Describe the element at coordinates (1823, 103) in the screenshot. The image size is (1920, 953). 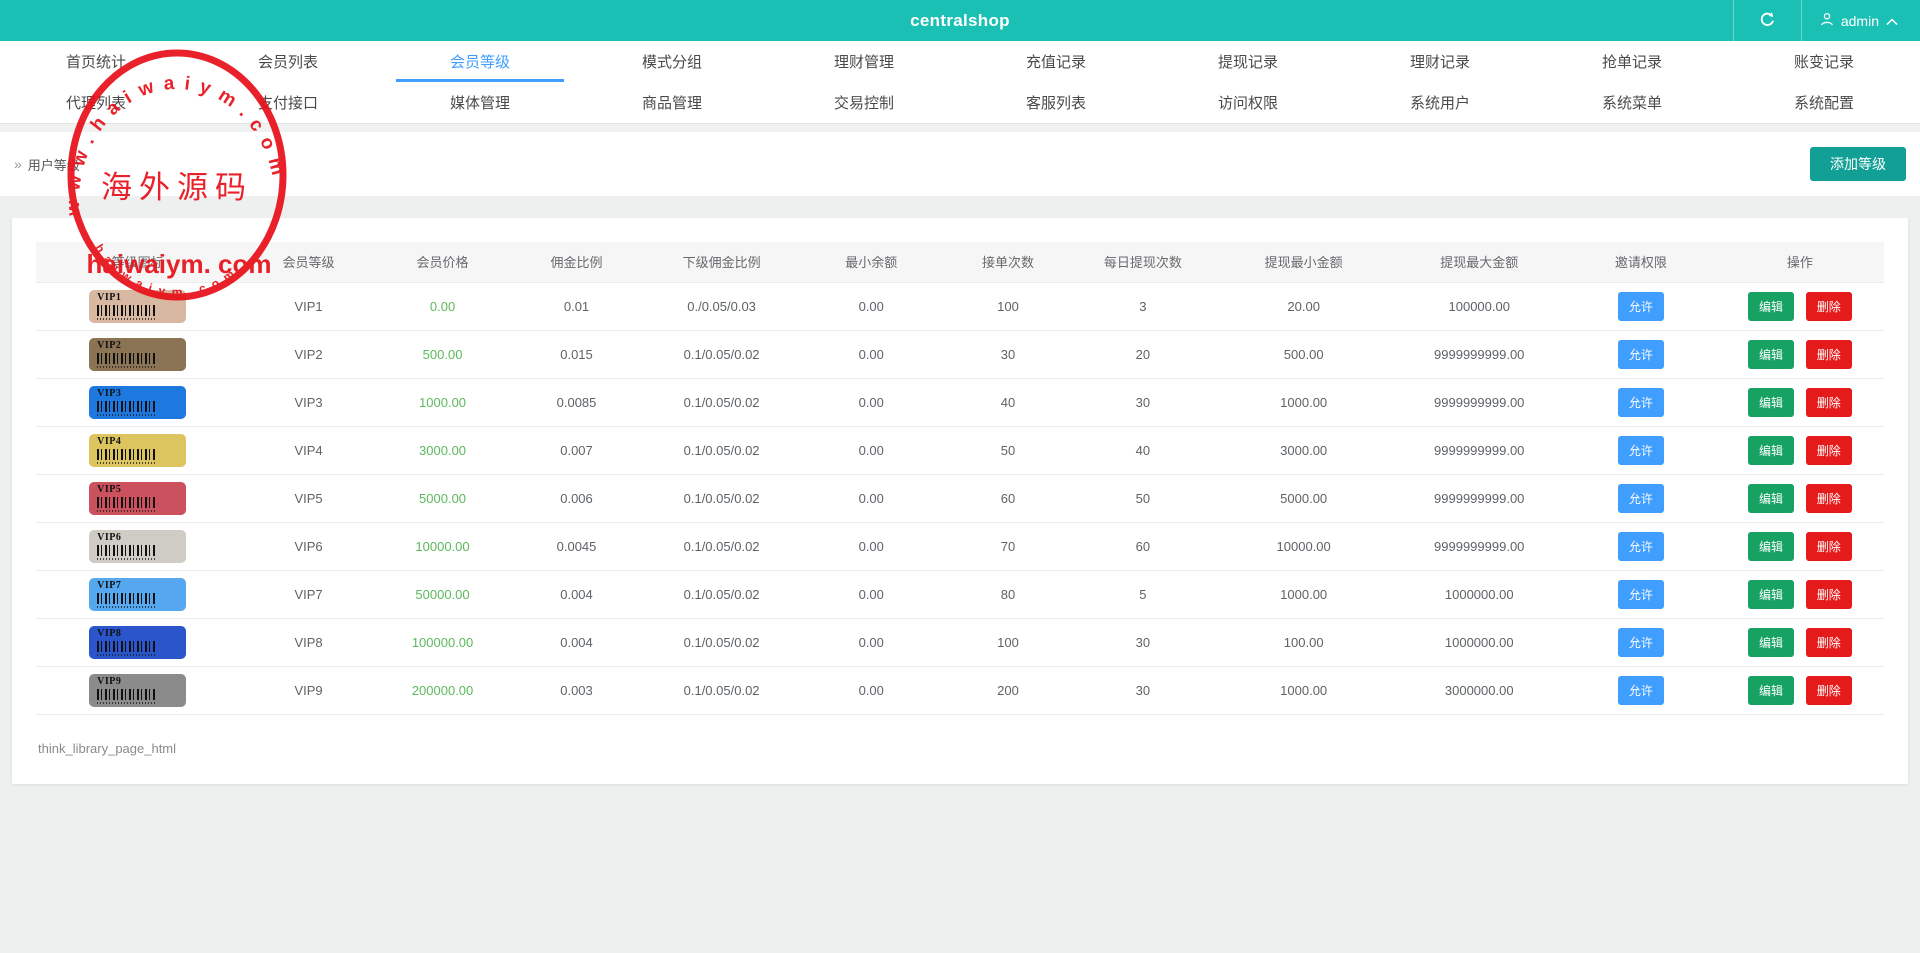
I see `nav-tab-20: 系统配置` at that location.